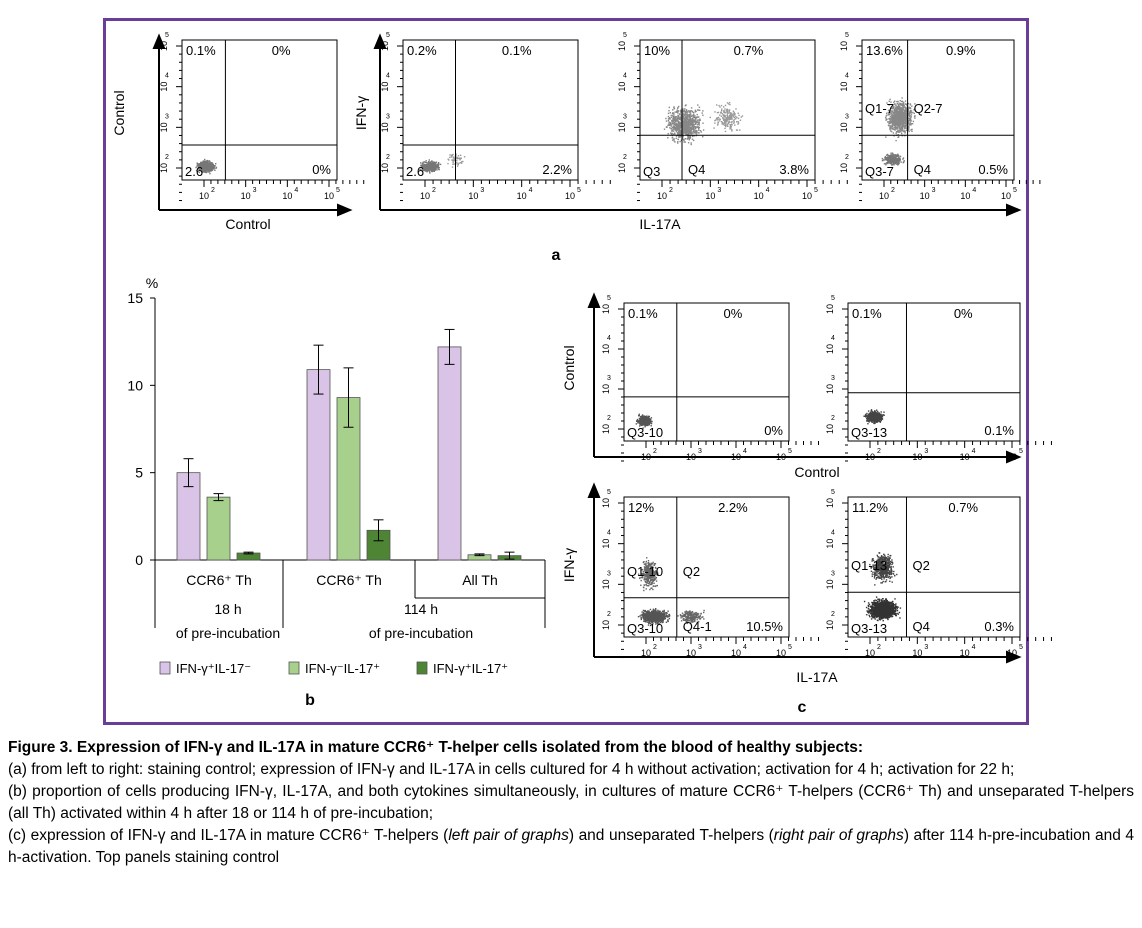 The height and width of the screenshot is (928, 1142). What do you see at coordinates (999, 430) in the screenshot?
I see `c-plot-2-q-lr: 0.1%` at bounding box center [999, 430].